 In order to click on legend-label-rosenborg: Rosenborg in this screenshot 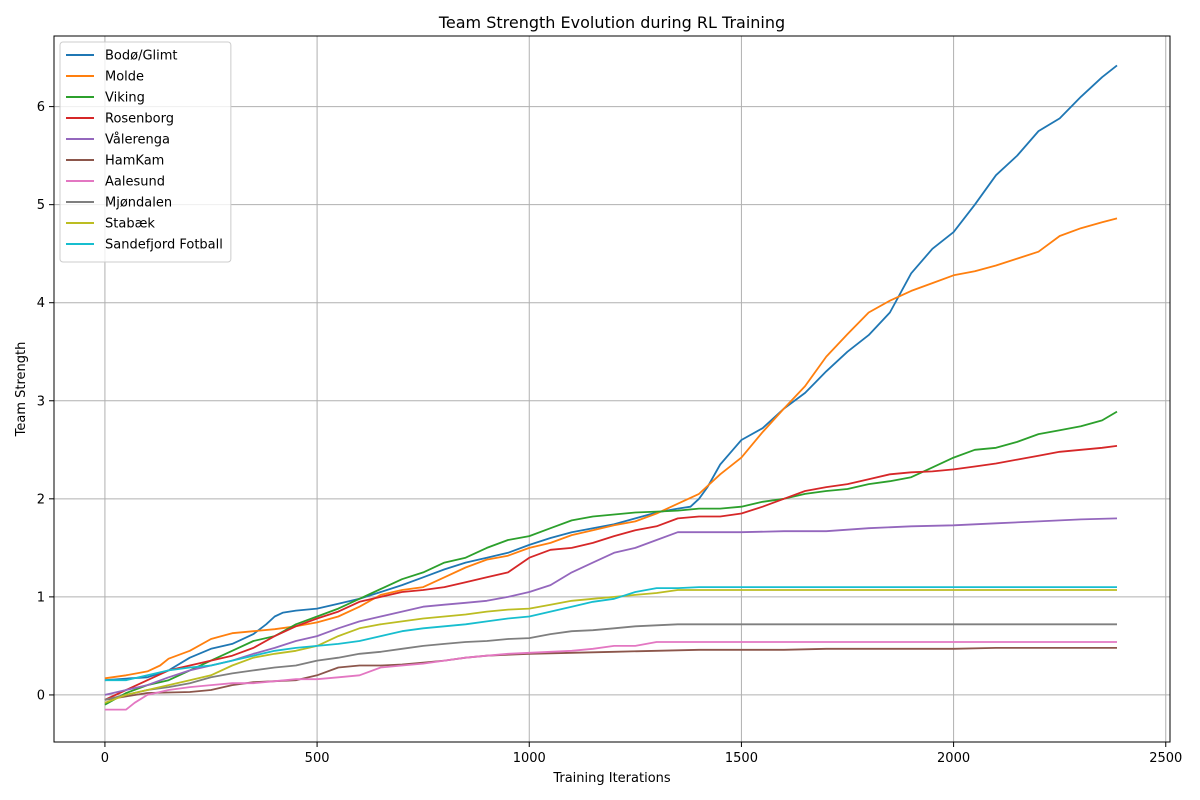, I will do `click(139, 119)`.